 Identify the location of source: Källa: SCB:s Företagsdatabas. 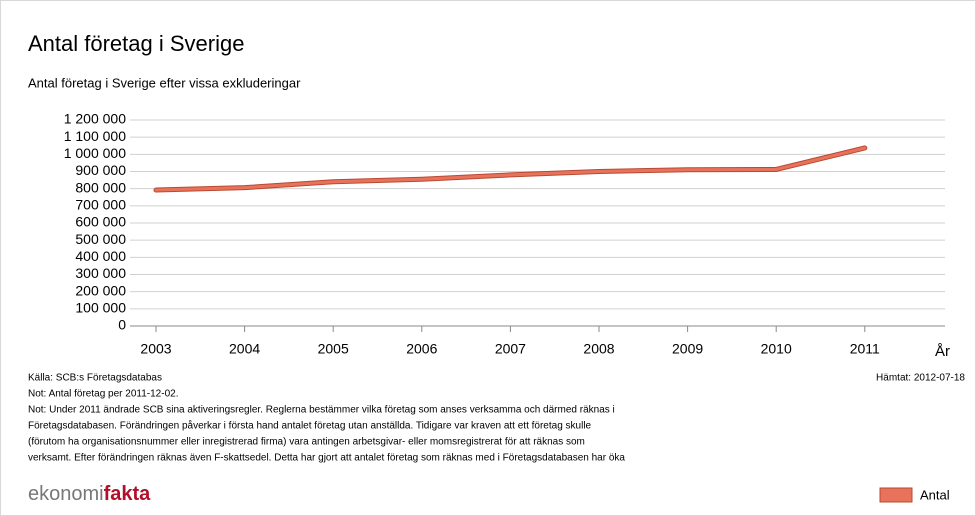
(95, 378).